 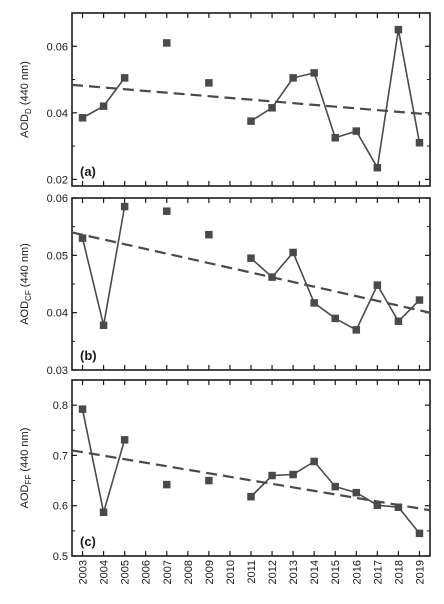 I want to click on y-axis-title: AODFF (440 nm), so click(x=26, y=468).